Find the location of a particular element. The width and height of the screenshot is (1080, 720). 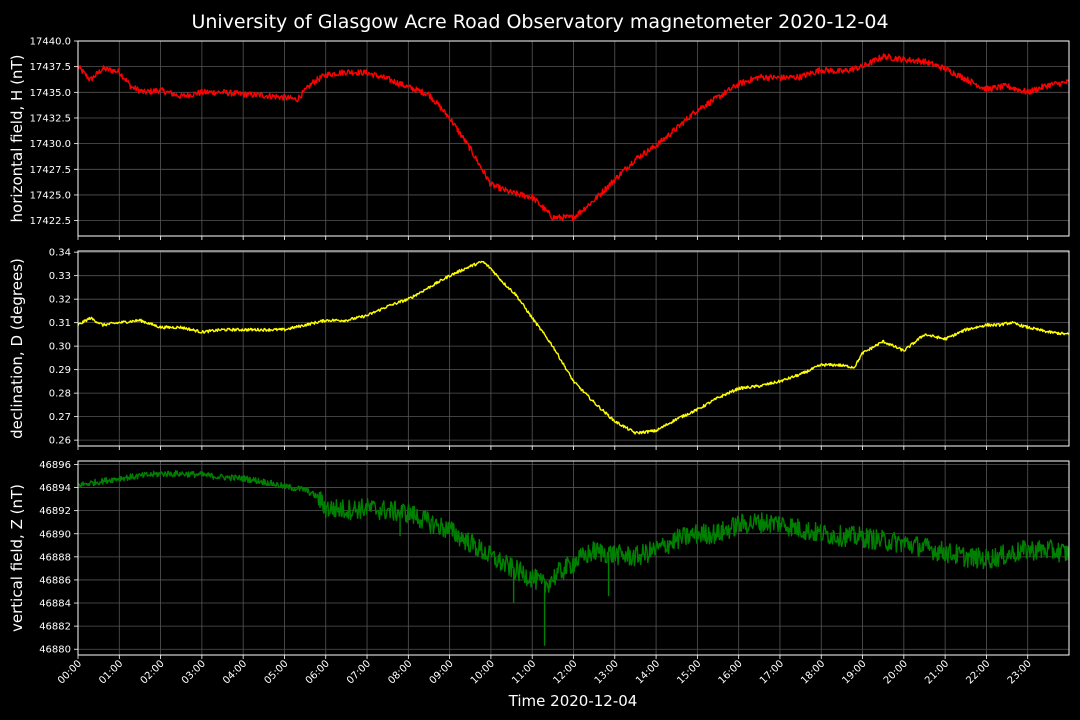

y-tick-label: 17425.0 is located at coordinates (50, 195).